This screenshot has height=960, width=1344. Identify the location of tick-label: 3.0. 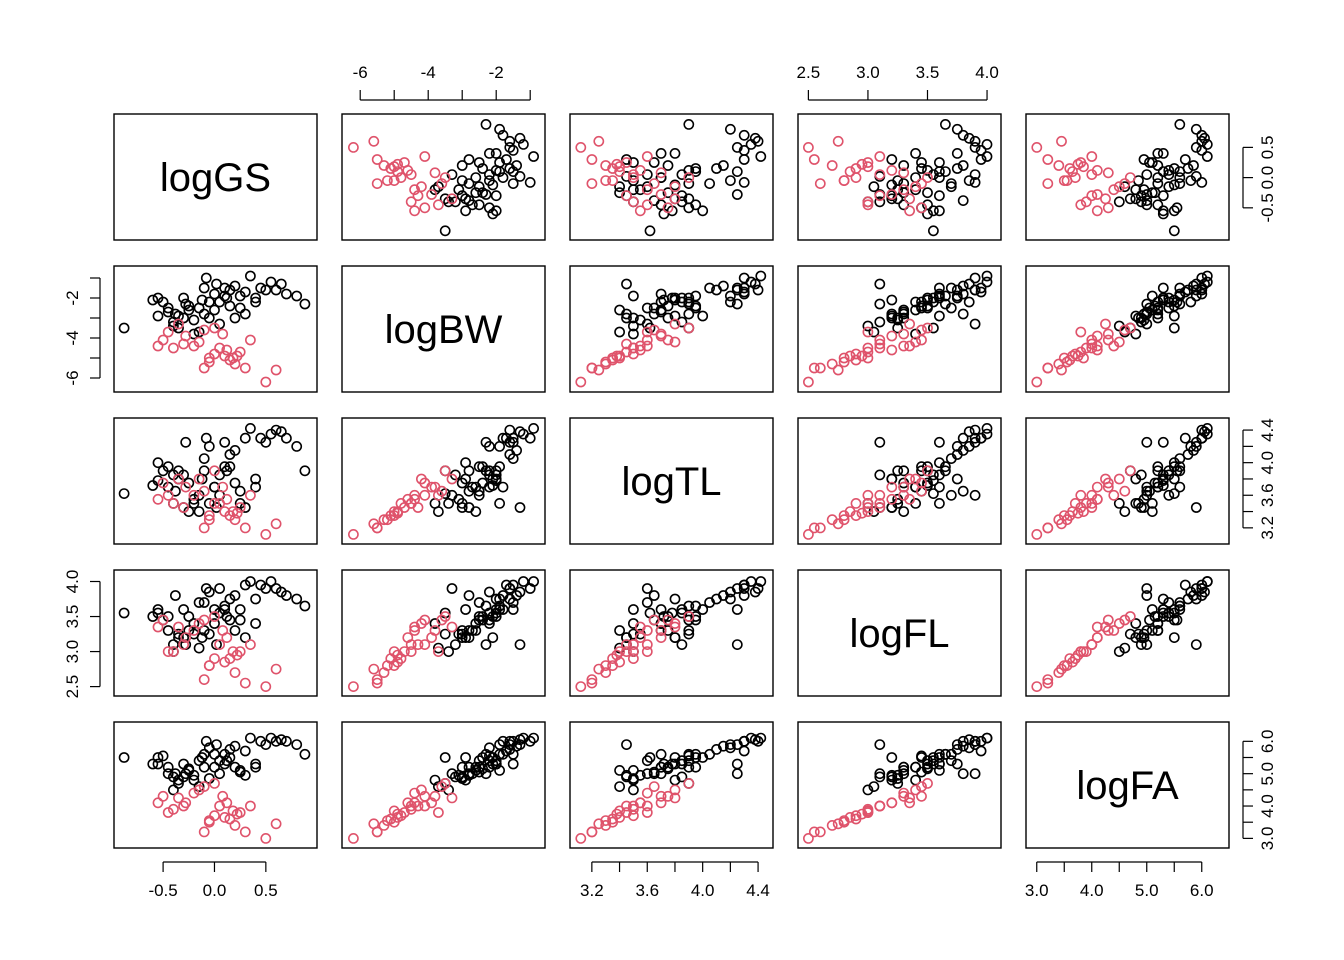
(868, 72).